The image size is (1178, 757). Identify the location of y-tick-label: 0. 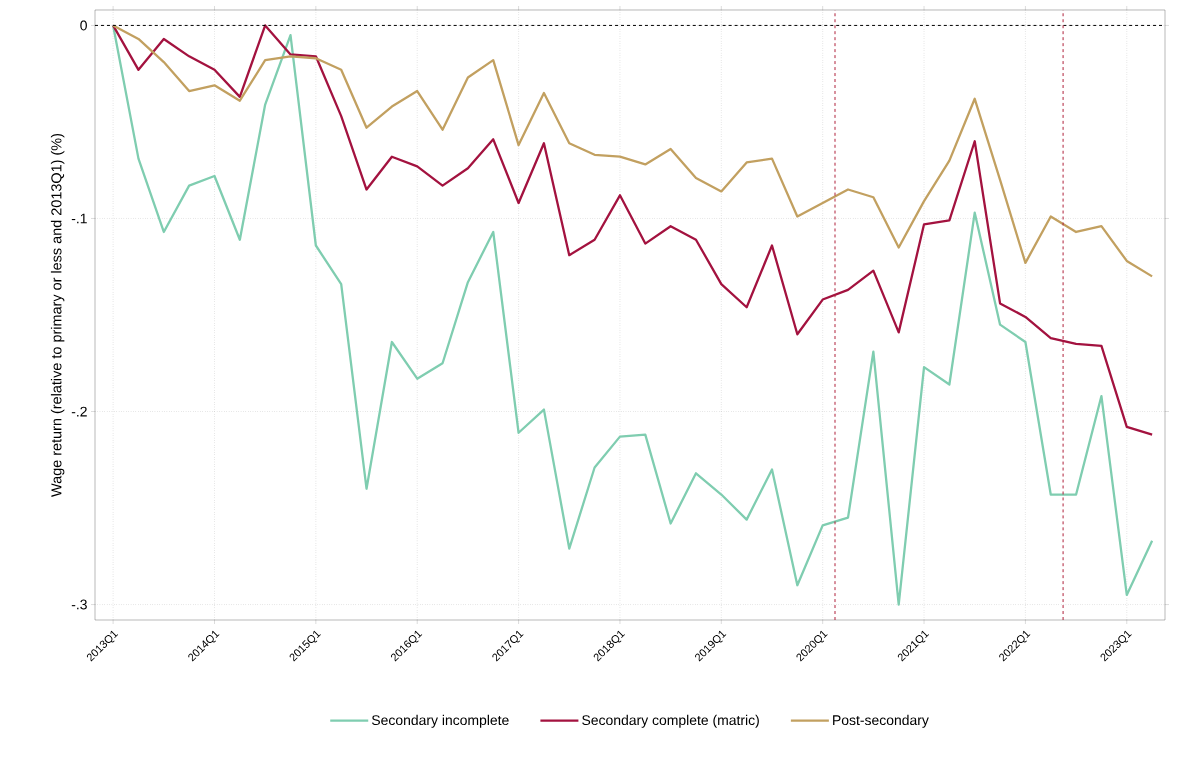
(83, 25).